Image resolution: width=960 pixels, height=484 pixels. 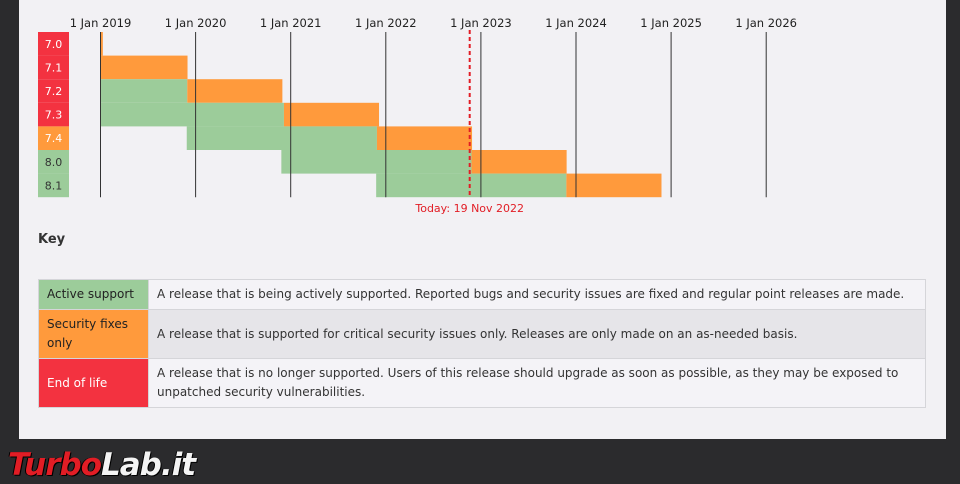 I want to click on x-tick-label-2025: 1 Jan 2025, so click(x=671, y=23).